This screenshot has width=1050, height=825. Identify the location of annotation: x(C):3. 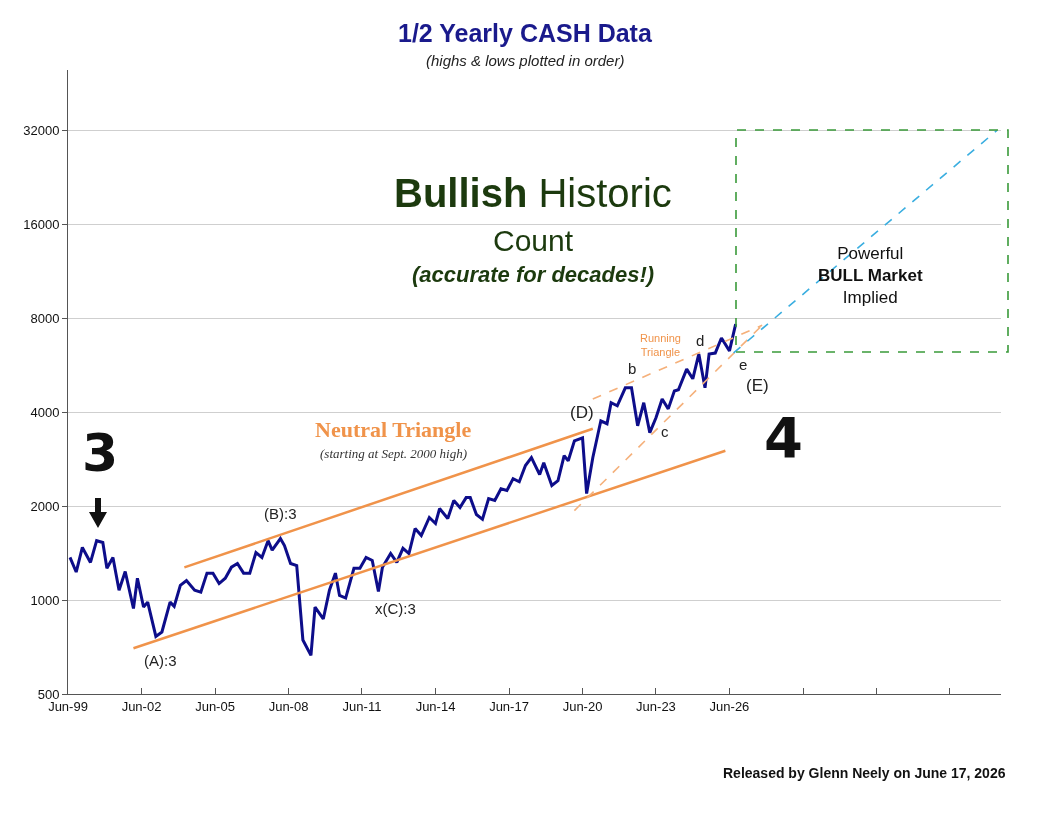
(395, 608).